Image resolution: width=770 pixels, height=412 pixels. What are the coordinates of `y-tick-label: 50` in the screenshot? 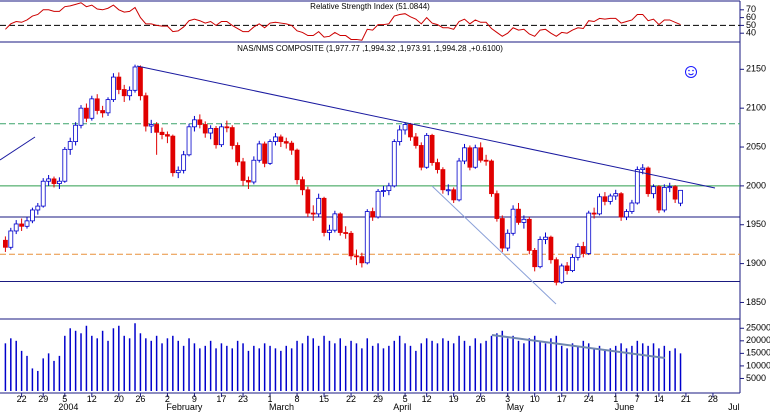 It's located at (751, 25).